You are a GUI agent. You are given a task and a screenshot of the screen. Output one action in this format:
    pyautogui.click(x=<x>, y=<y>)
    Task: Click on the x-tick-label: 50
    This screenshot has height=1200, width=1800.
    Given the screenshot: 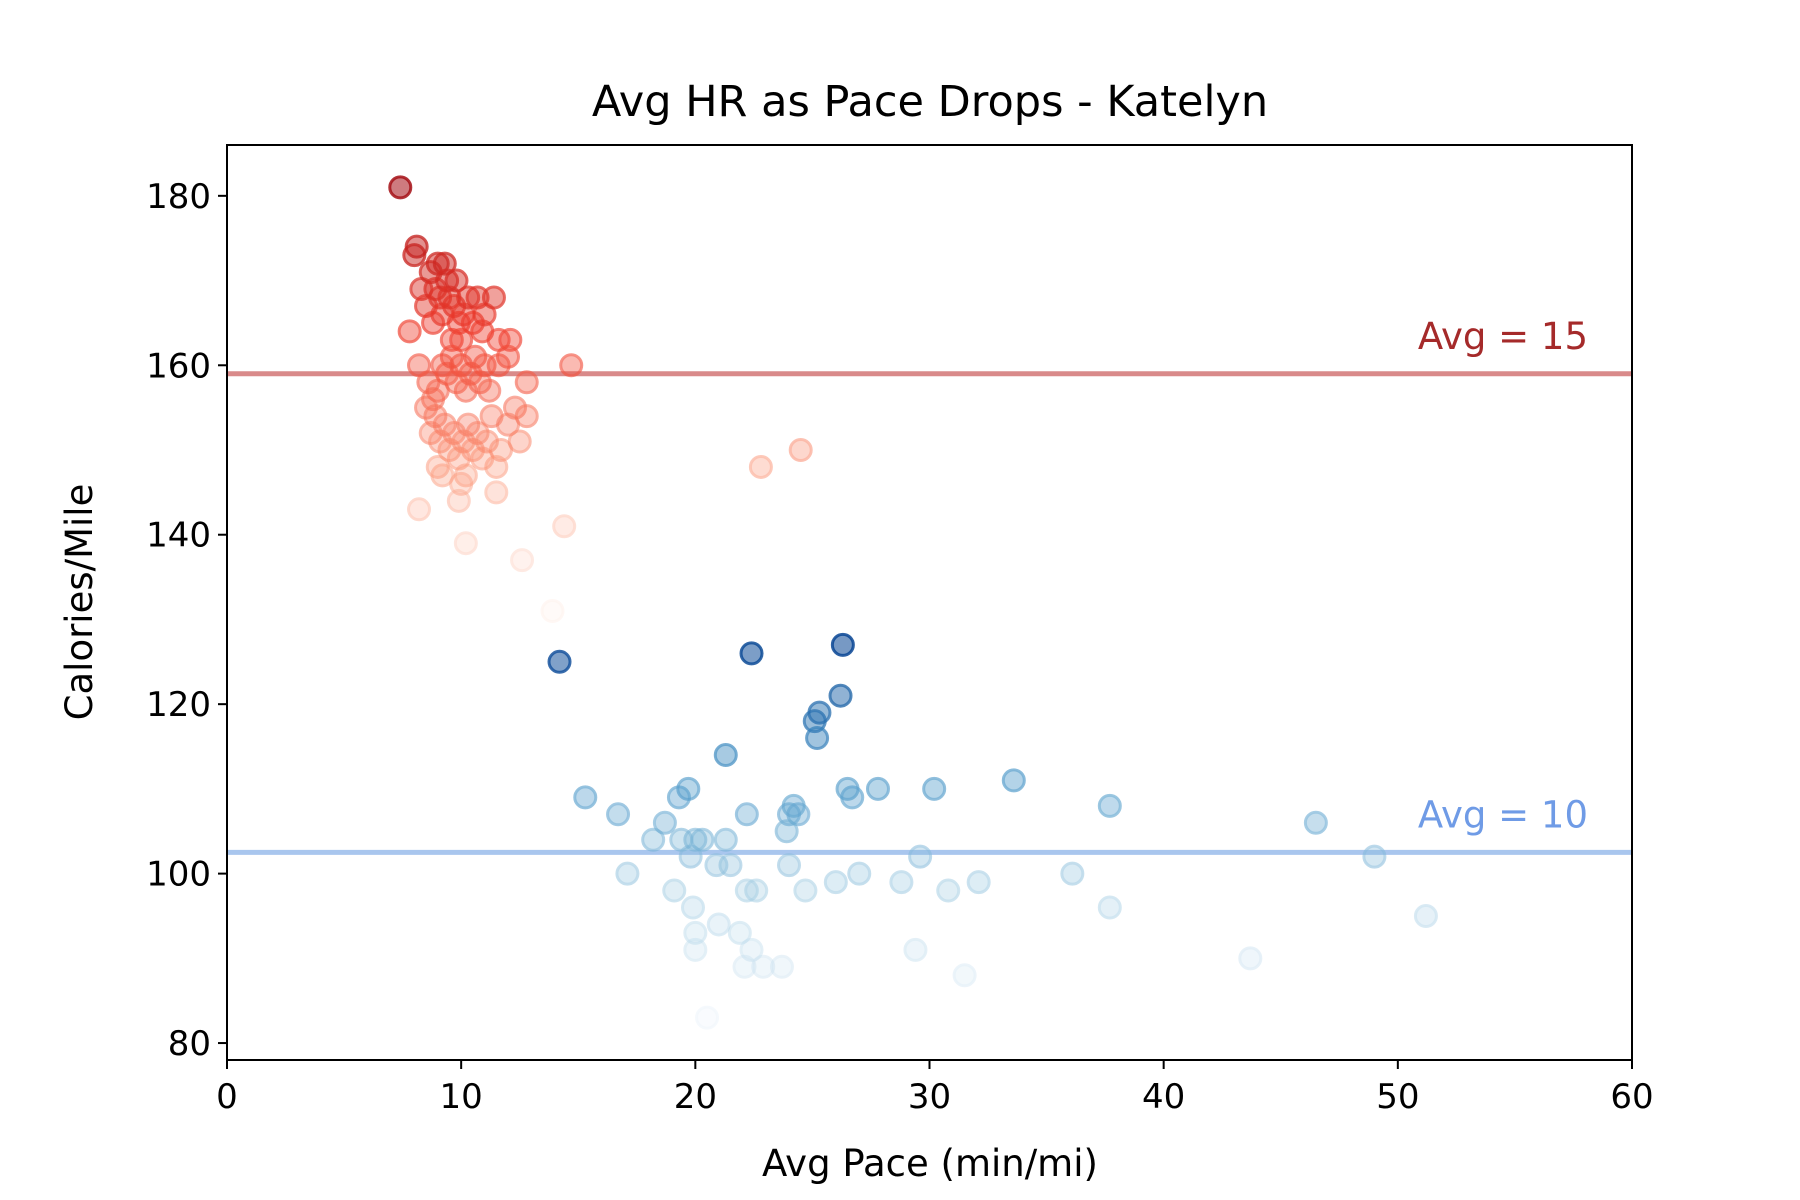 What is the action you would take?
    pyautogui.click(x=1397, y=1097)
    